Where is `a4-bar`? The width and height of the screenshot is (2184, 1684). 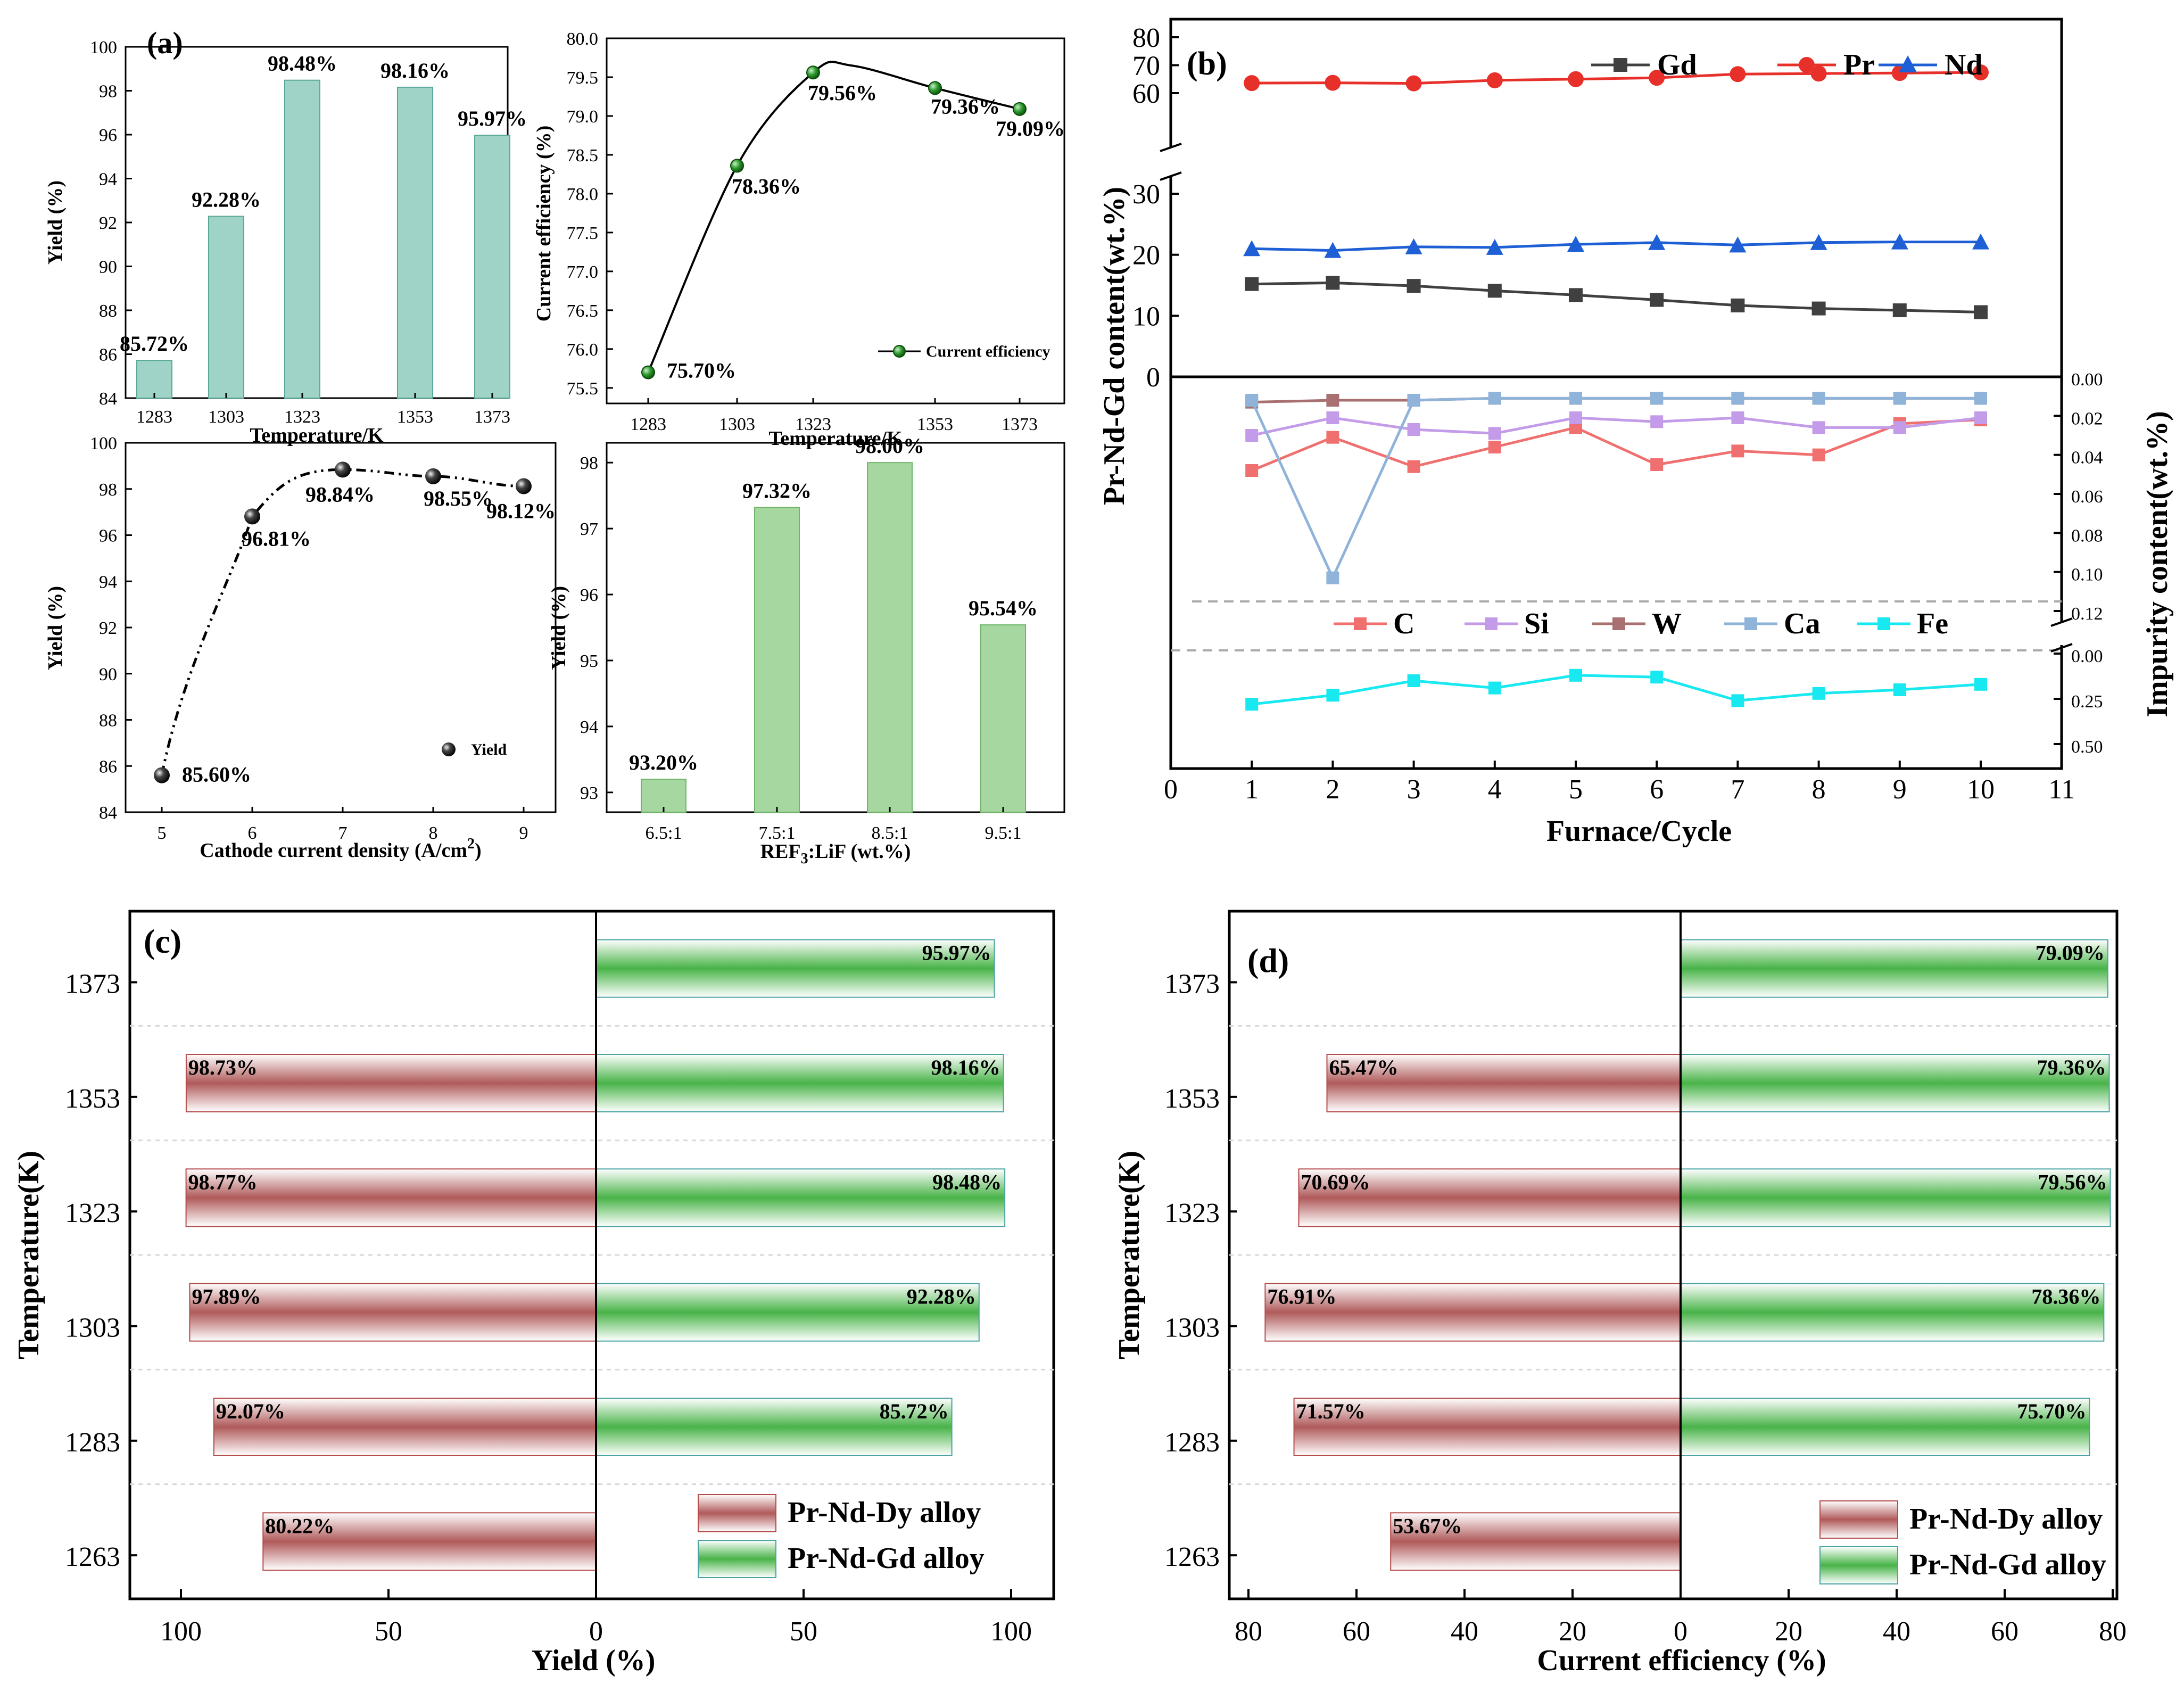 a4-bar is located at coordinates (890, 637).